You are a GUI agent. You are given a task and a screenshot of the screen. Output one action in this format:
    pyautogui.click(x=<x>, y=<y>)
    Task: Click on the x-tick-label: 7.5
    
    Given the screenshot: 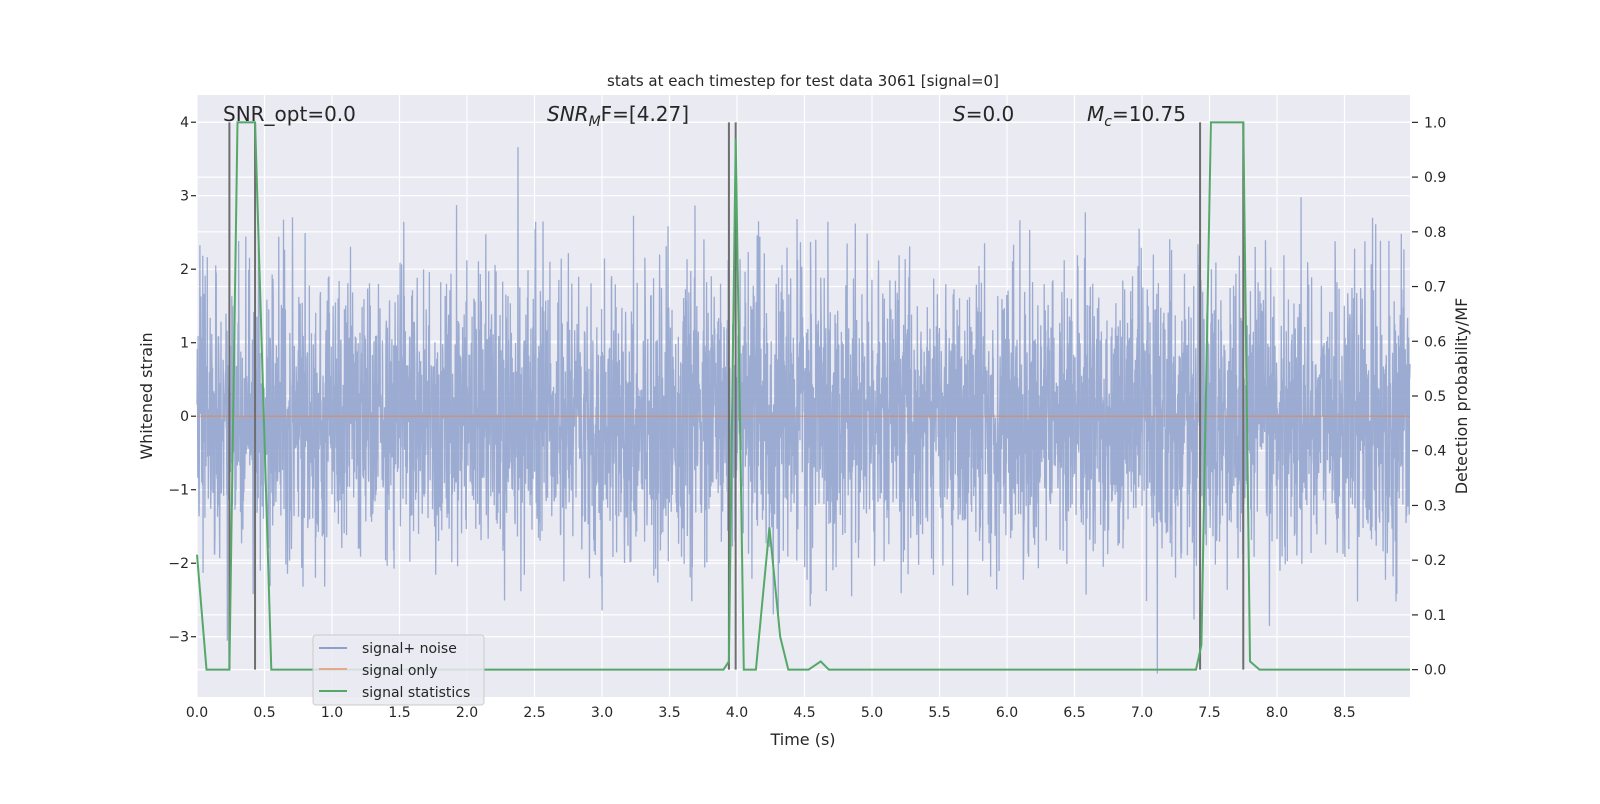 What is the action you would take?
    pyautogui.click(x=1209, y=713)
    